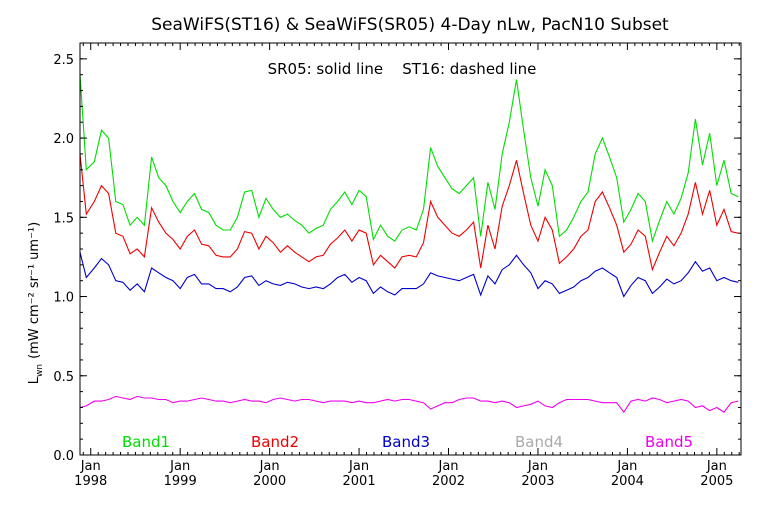 The height and width of the screenshot is (512, 768). I want to click on y-axis-label-units: (mW cm⁻² sr⁻¹ um⁻¹), so click(34, 290).